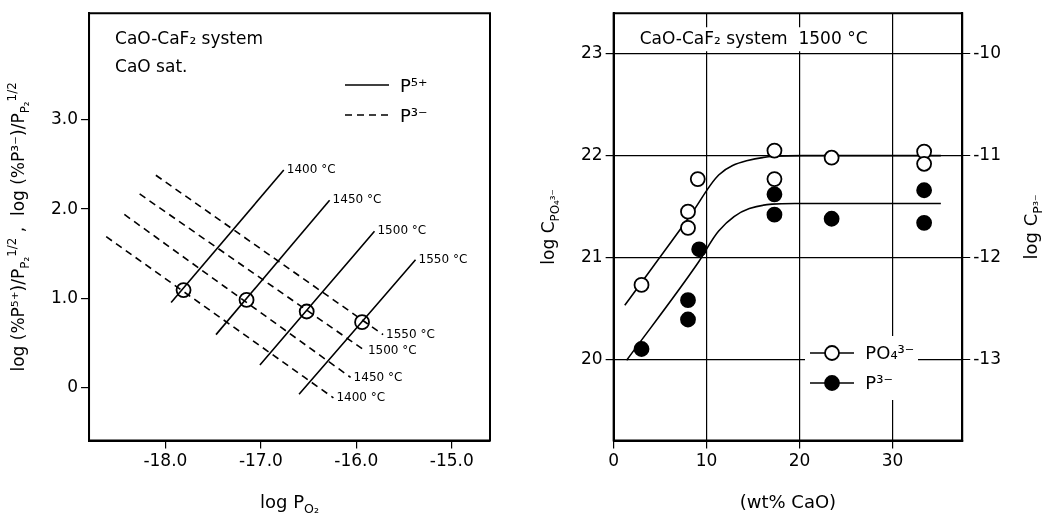  Describe the element at coordinates (151, 65) in the screenshot. I see `annotation: CaO sat.` at that location.